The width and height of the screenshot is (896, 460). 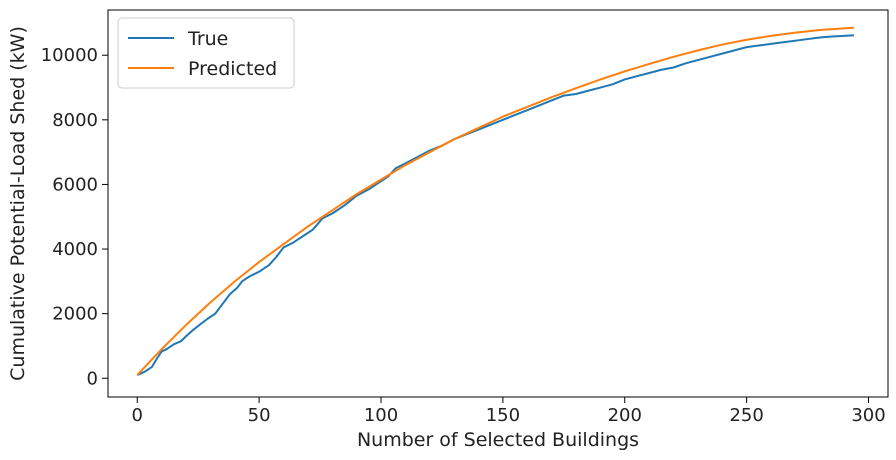 I want to click on legend-label-true: True, so click(x=207, y=39).